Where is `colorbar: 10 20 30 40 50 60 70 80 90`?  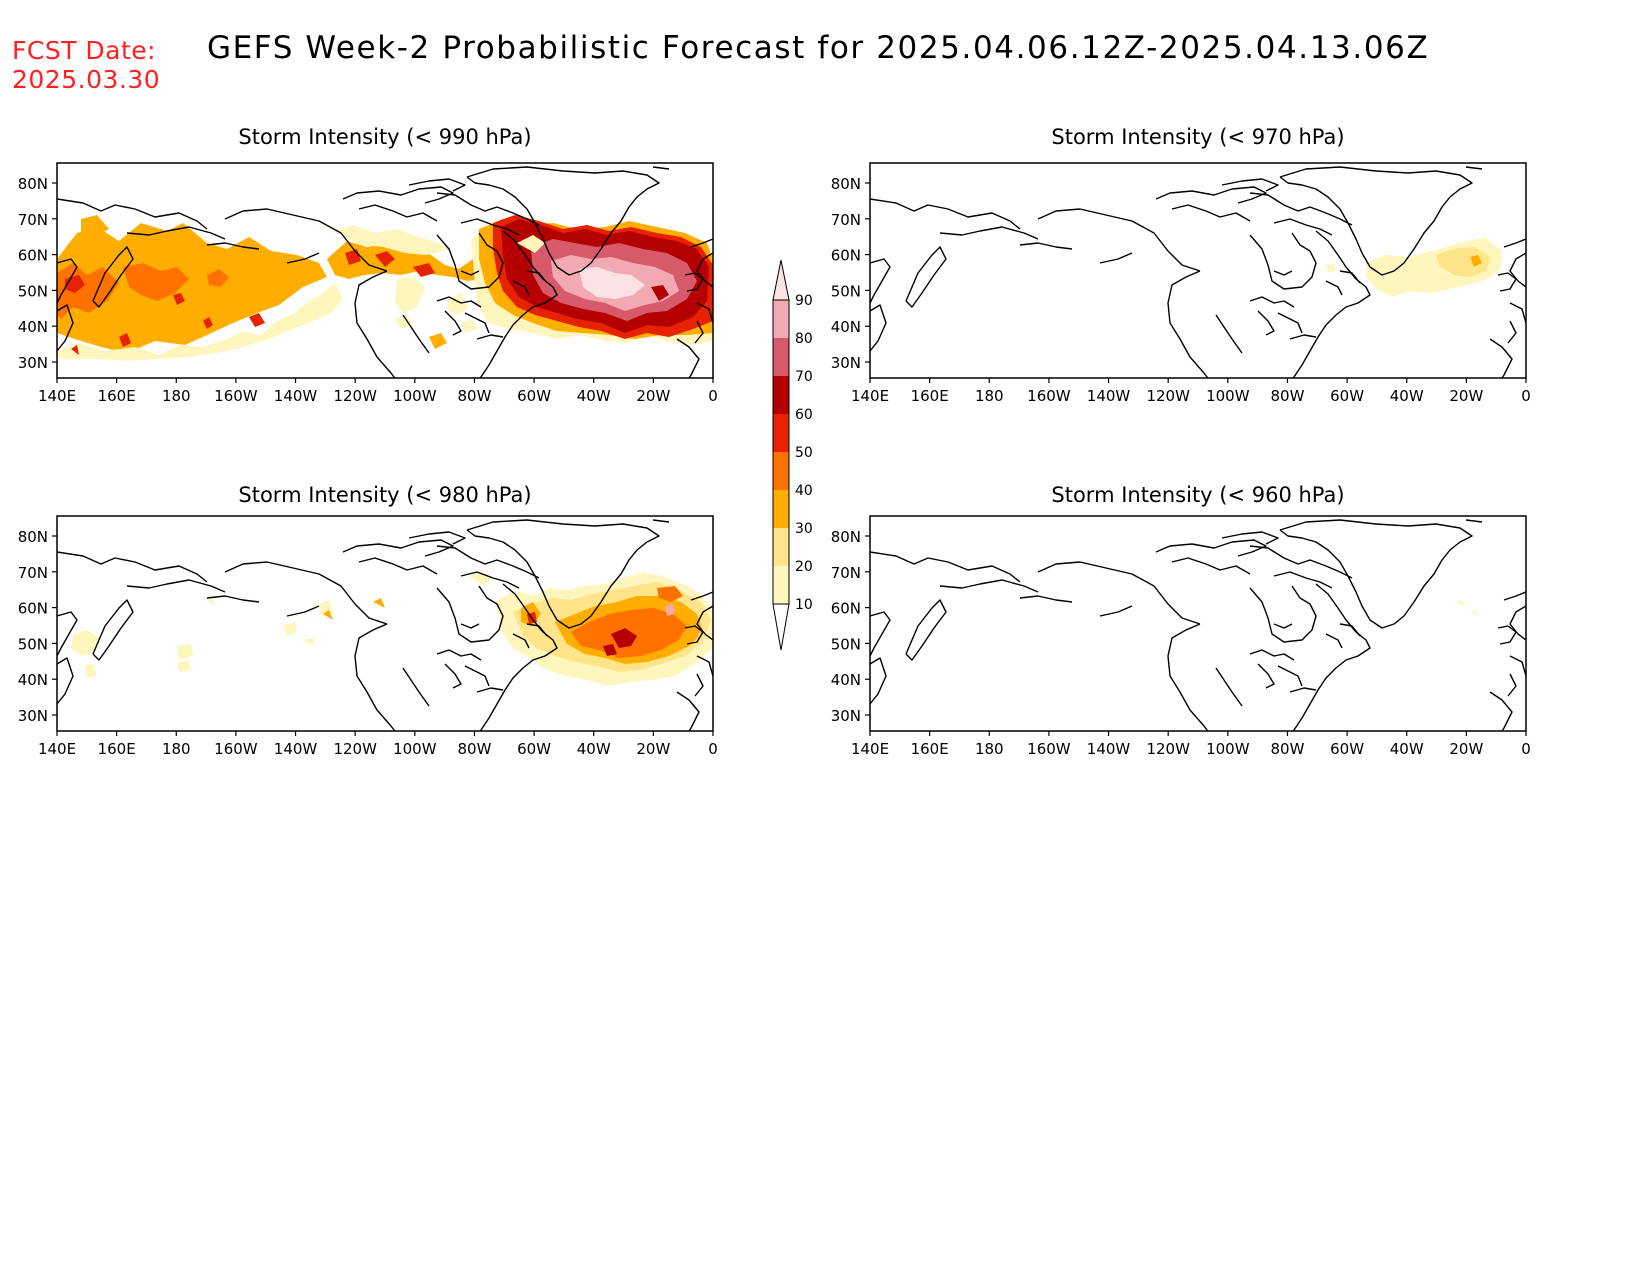 colorbar: 10 20 30 40 50 60 70 80 90 is located at coordinates (792, 455).